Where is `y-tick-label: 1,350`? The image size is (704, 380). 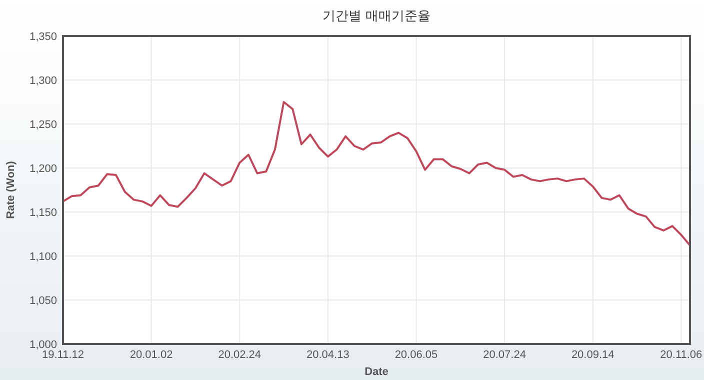 y-tick-label: 1,350 is located at coordinates (43, 37).